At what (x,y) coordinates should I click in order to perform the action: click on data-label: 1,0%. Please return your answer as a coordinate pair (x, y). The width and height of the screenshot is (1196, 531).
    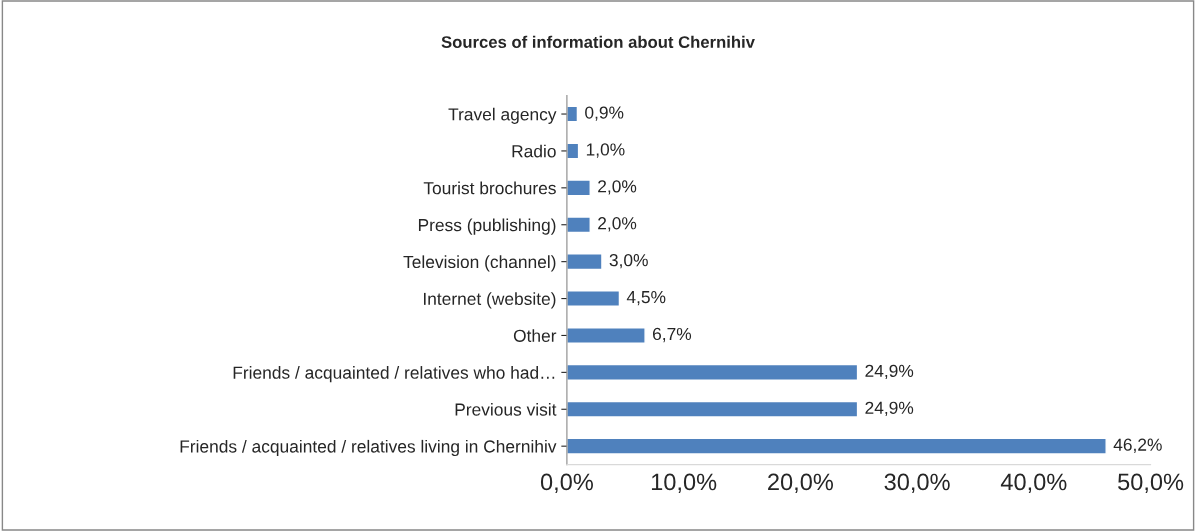
    Looking at the image, I should click on (605, 150).